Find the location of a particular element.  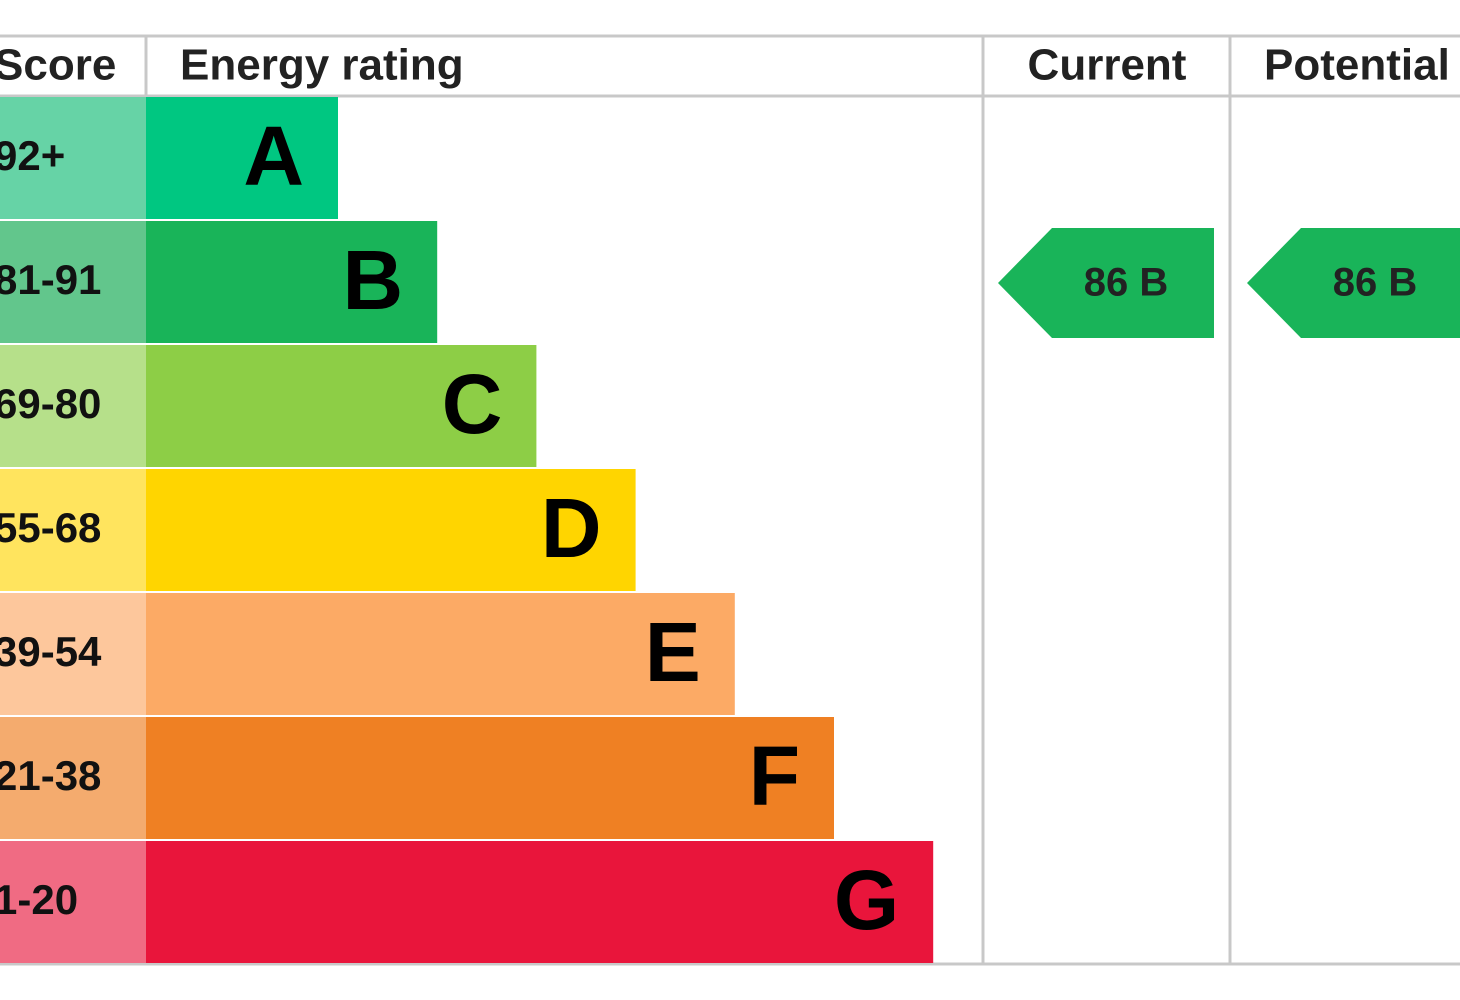

score-range: 1-20 is located at coordinates (39, 899).